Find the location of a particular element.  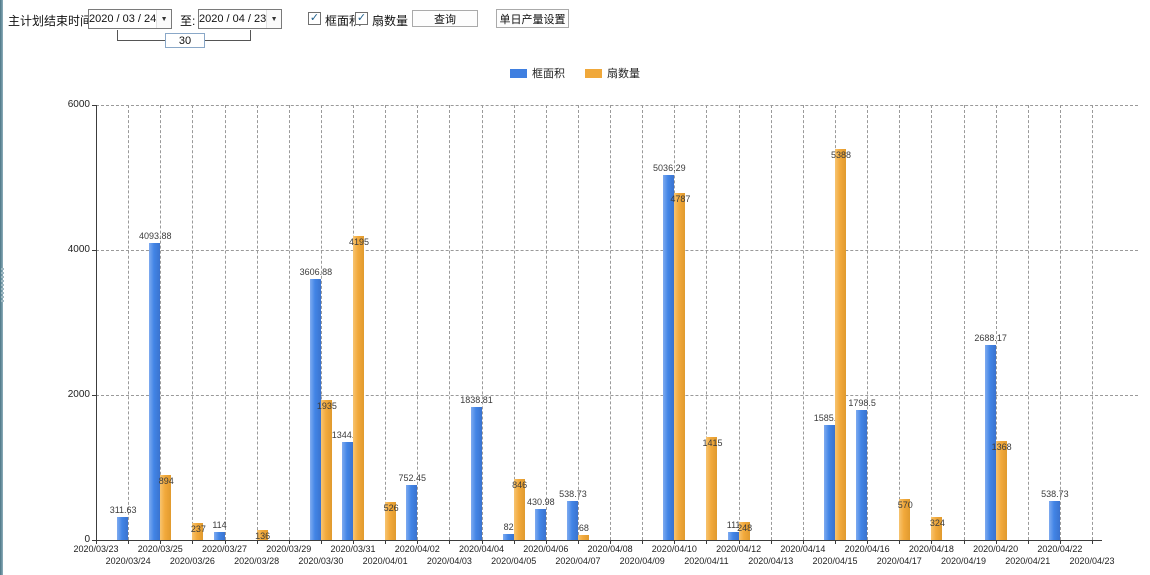

date-to-dropdown-icon: ▼ is located at coordinates (273, 19).